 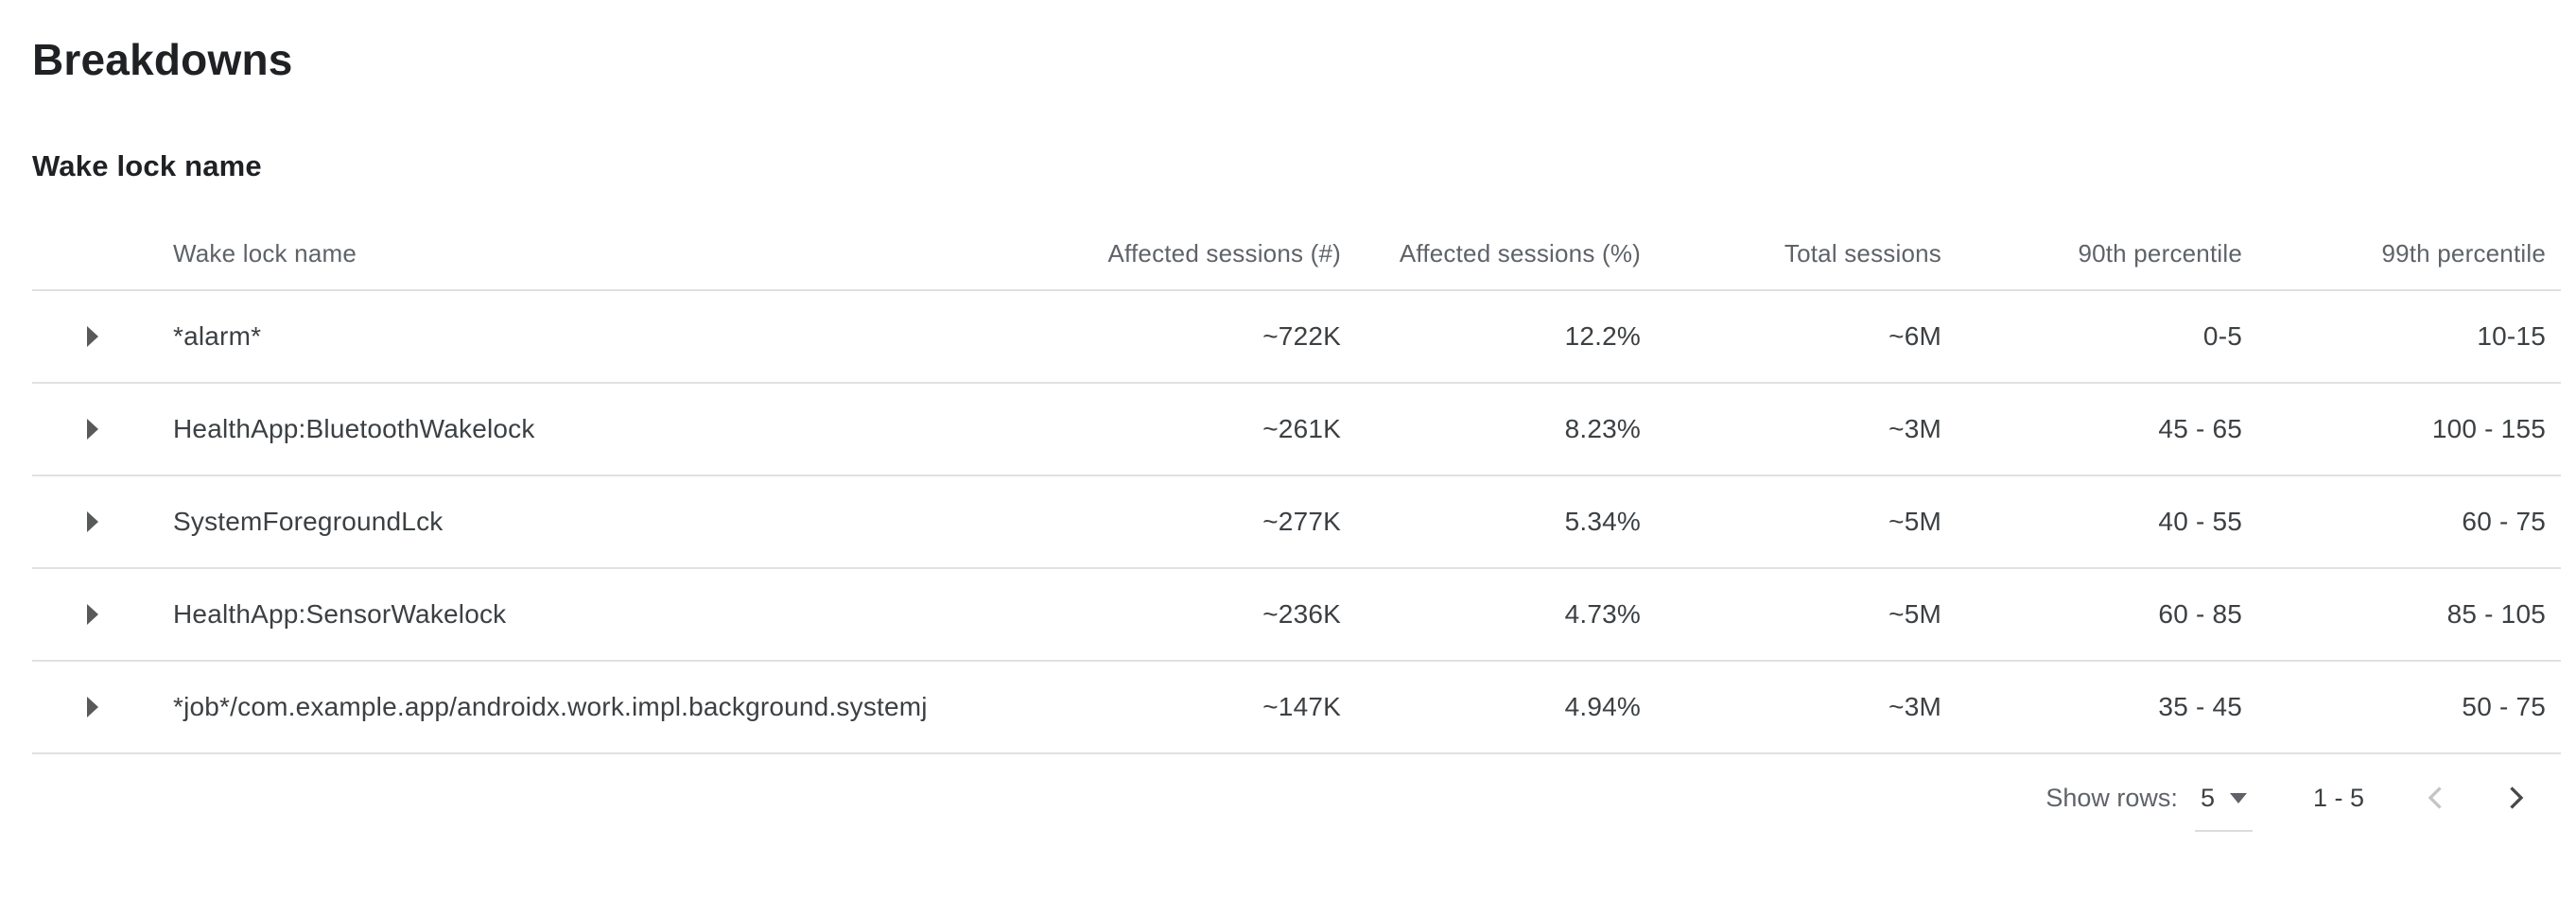 What do you see at coordinates (2200, 706) in the screenshot?
I see `p90-cell: 35 - 45` at bounding box center [2200, 706].